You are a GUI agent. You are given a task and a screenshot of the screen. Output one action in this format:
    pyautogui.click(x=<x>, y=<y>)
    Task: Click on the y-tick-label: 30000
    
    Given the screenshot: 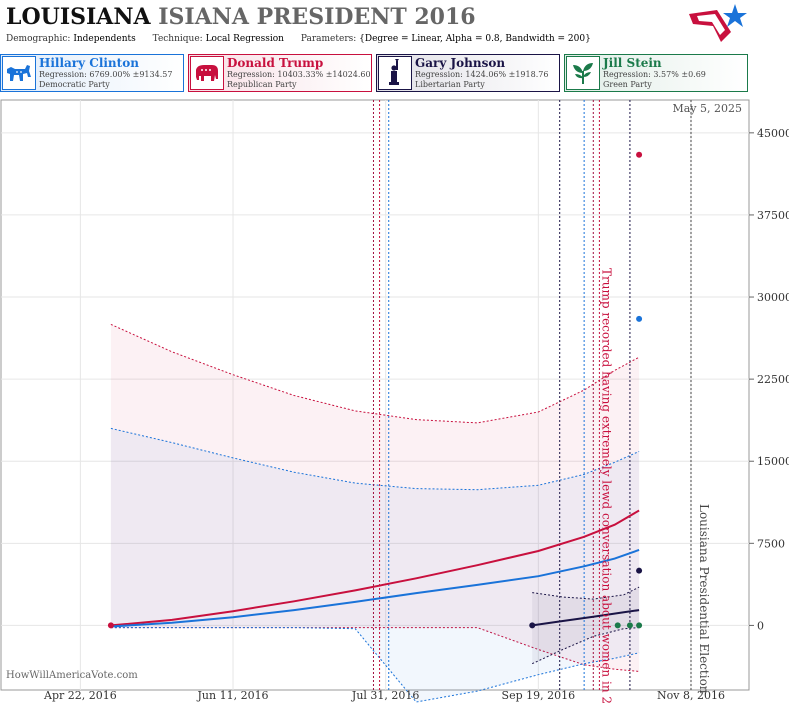 What is the action you would take?
    pyautogui.click(x=773, y=297)
    